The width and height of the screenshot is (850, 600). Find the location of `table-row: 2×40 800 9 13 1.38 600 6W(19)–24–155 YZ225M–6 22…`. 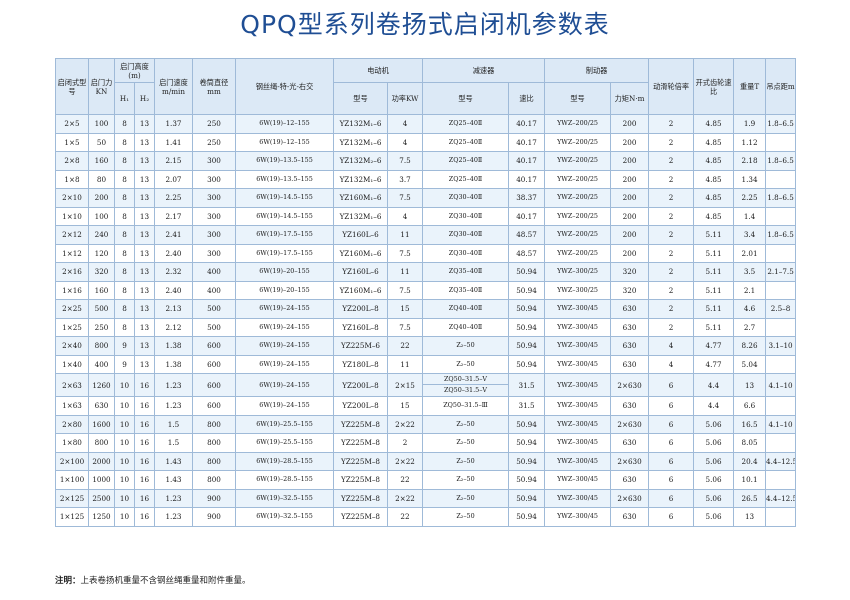

table-row: 2×40 800 9 13 1.38 600 6W(19)–24–155 YZ225M–6 22… is located at coordinates (426, 346).